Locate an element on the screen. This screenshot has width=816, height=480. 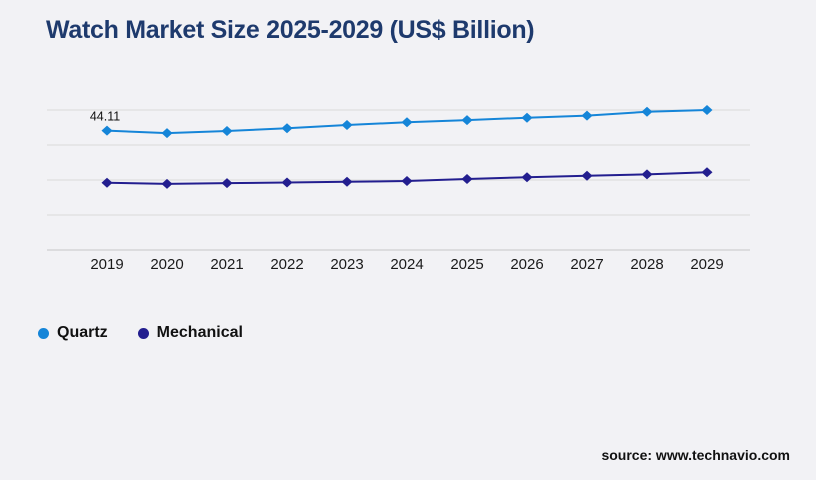
mechanical-legend-label: Mechanical is located at coordinates (199, 332).